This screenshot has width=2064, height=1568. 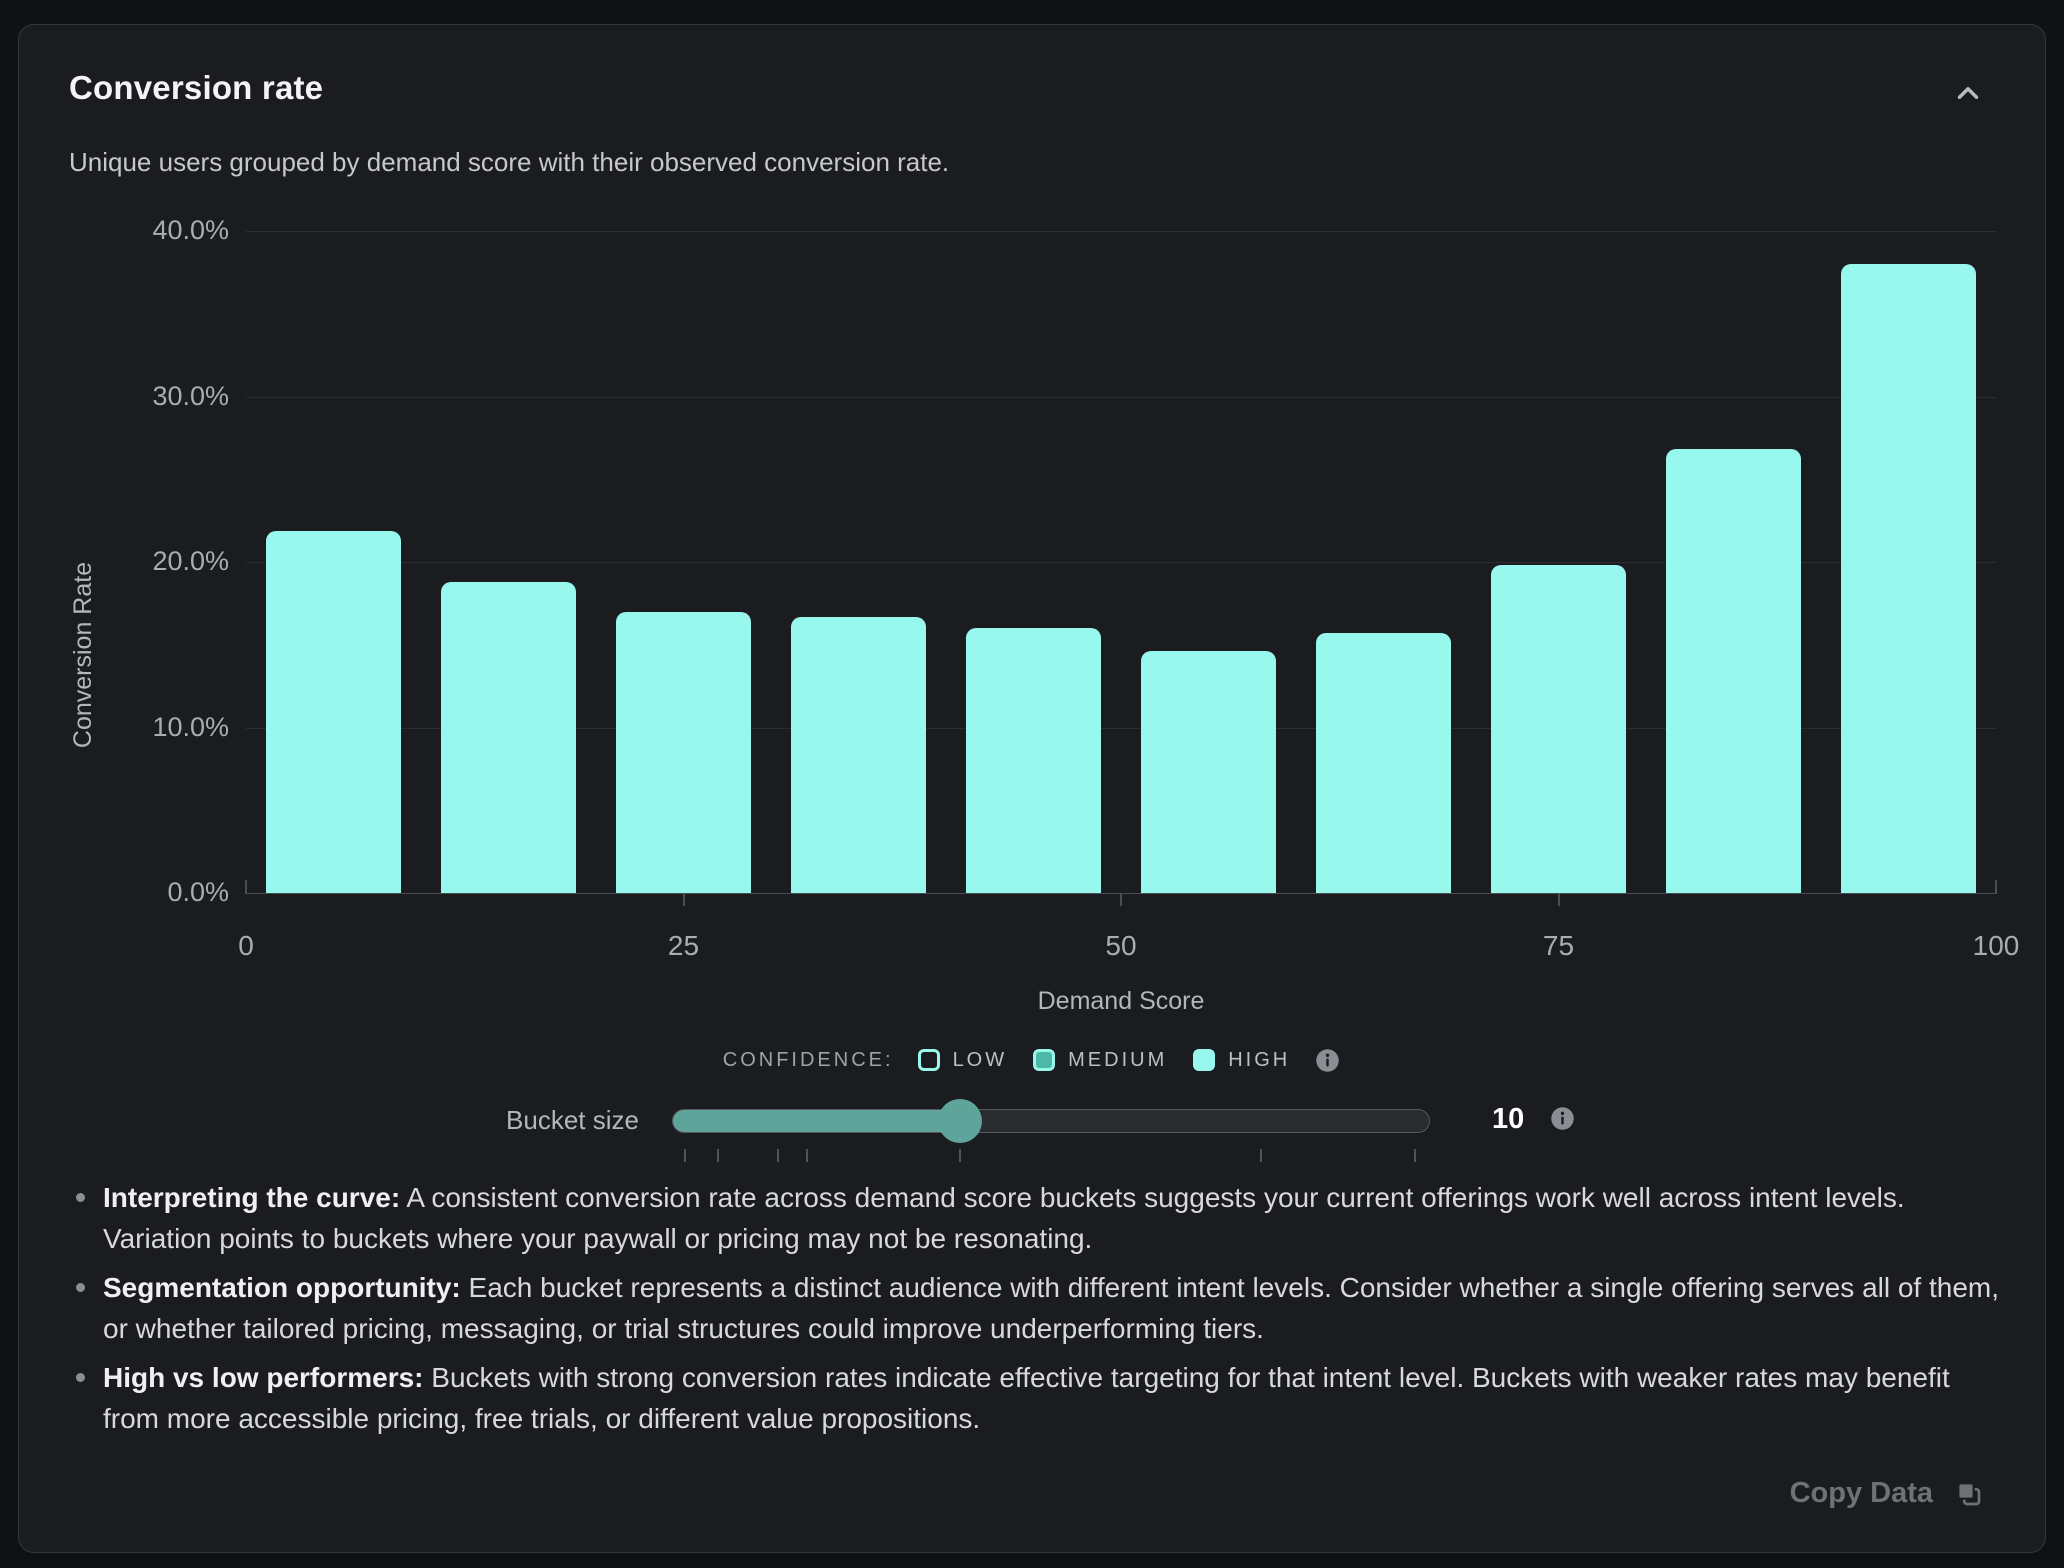 What do you see at coordinates (572, 1120) in the screenshot?
I see `bucket-size-label: Bucket size` at bounding box center [572, 1120].